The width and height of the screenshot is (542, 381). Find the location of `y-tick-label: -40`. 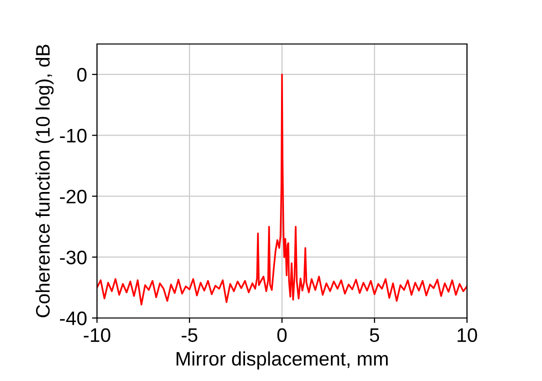

y-tick-label: -40 is located at coordinates (73, 318).